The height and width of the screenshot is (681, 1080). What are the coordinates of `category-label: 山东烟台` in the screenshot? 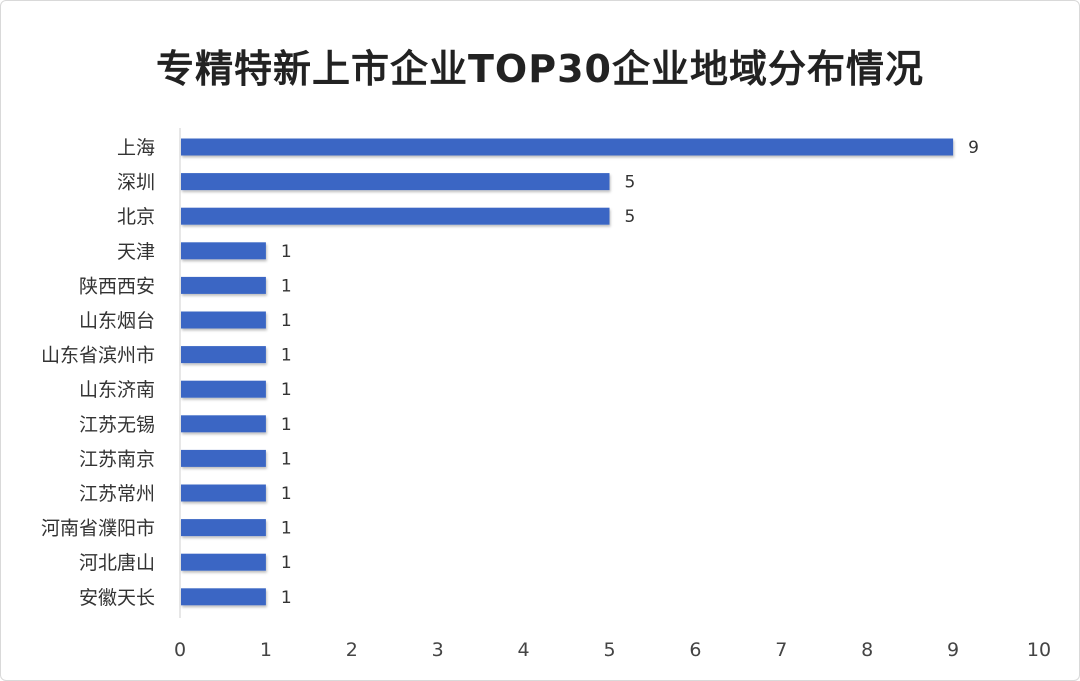 It's located at (117, 321).